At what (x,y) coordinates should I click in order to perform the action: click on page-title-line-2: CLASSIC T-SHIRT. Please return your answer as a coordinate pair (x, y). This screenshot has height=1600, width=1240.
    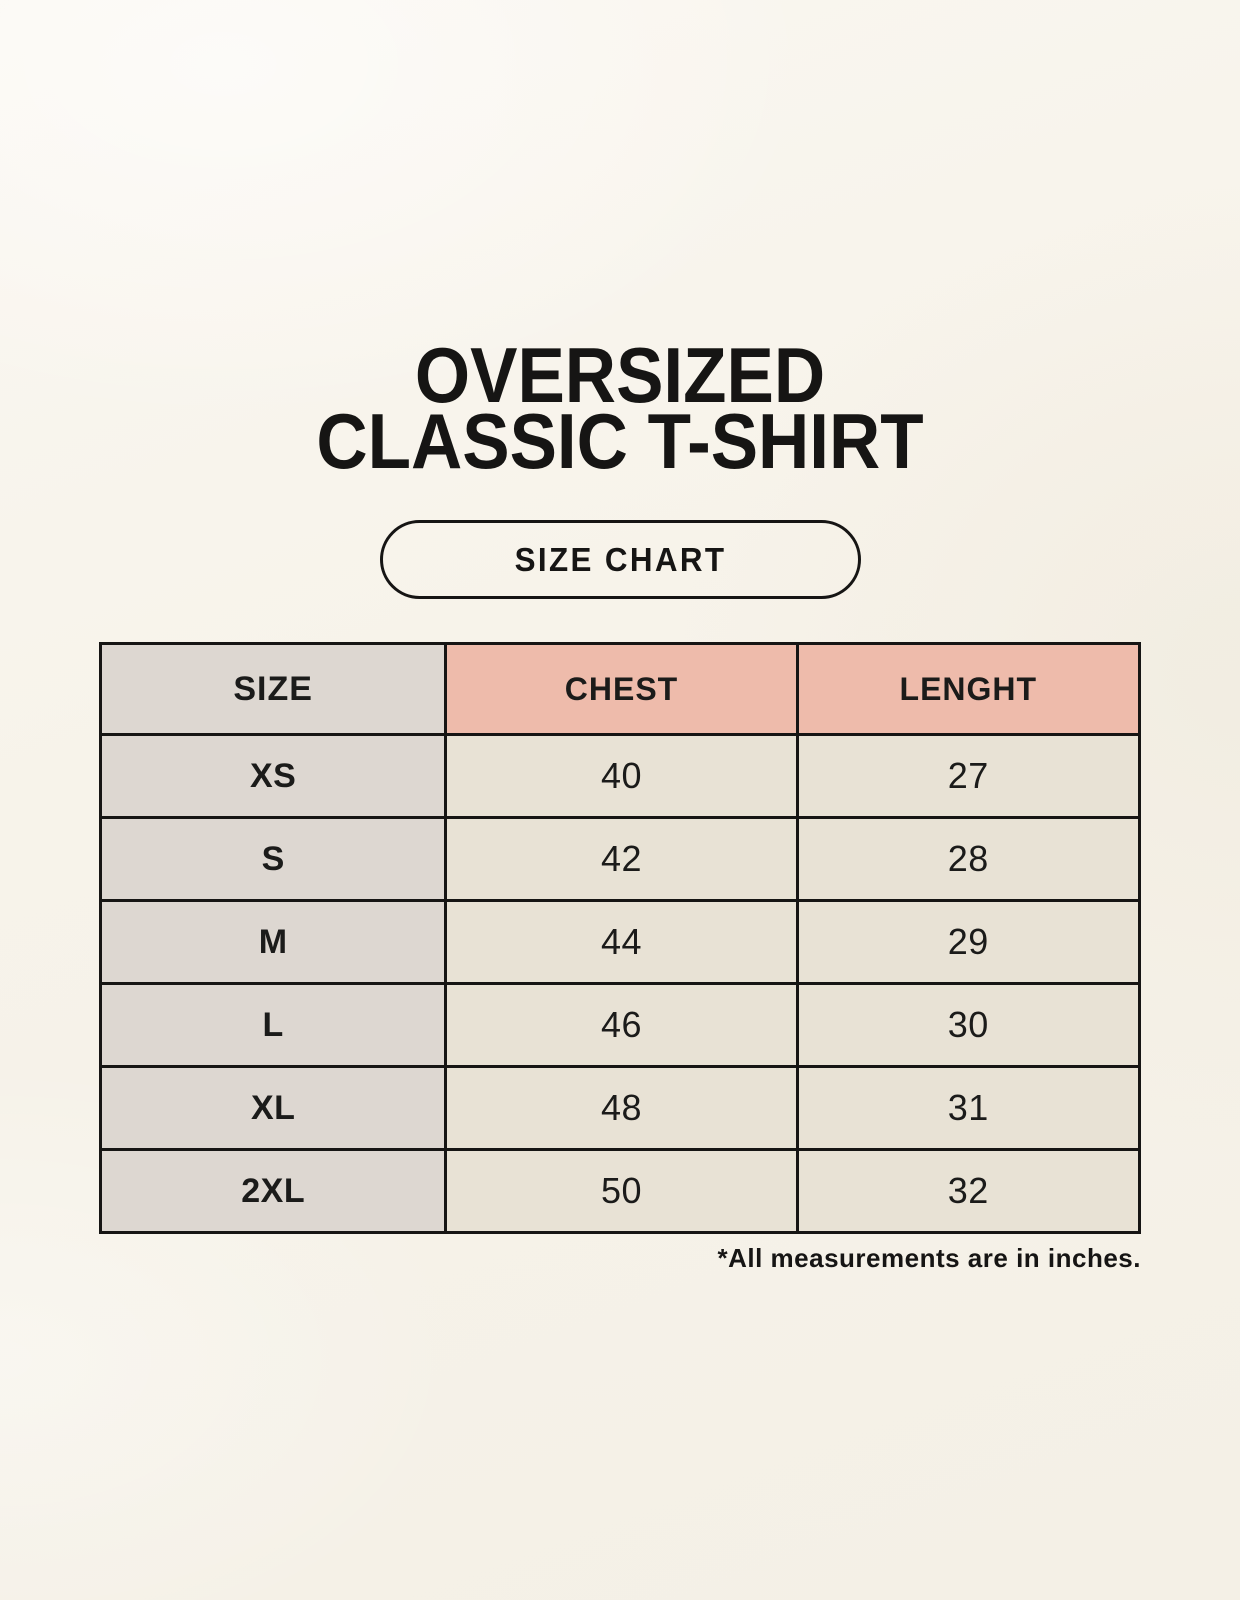
    Looking at the image, I should click on (620, 441).